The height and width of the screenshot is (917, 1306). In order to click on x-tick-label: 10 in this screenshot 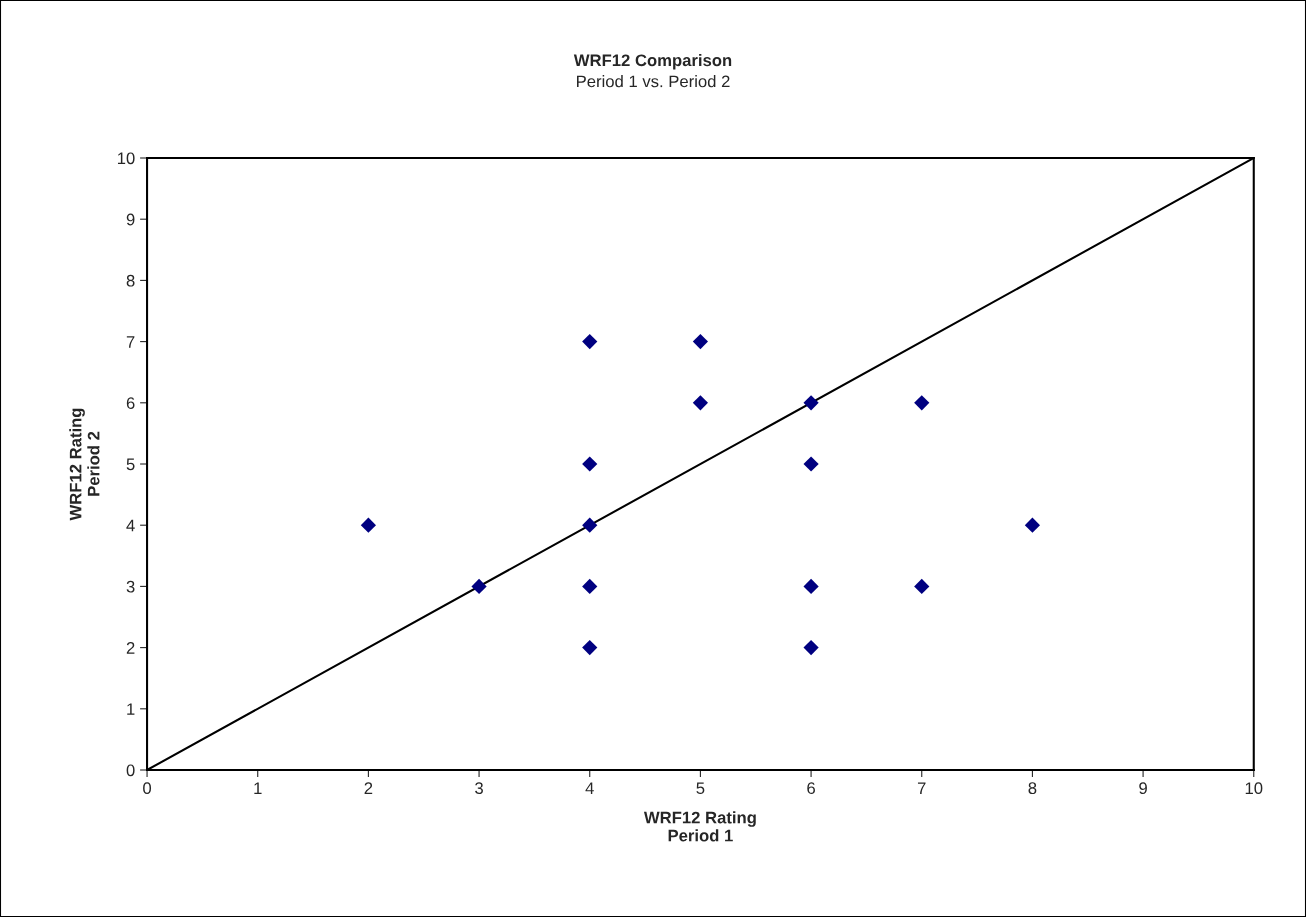, I will do `click(1254, 788)`.